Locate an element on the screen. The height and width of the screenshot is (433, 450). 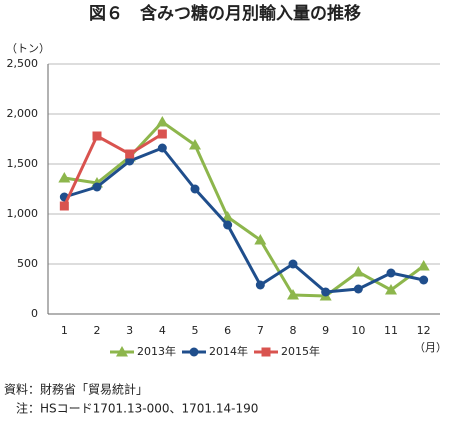
x-tick-label: 12 is located at coordinates (424, 330).